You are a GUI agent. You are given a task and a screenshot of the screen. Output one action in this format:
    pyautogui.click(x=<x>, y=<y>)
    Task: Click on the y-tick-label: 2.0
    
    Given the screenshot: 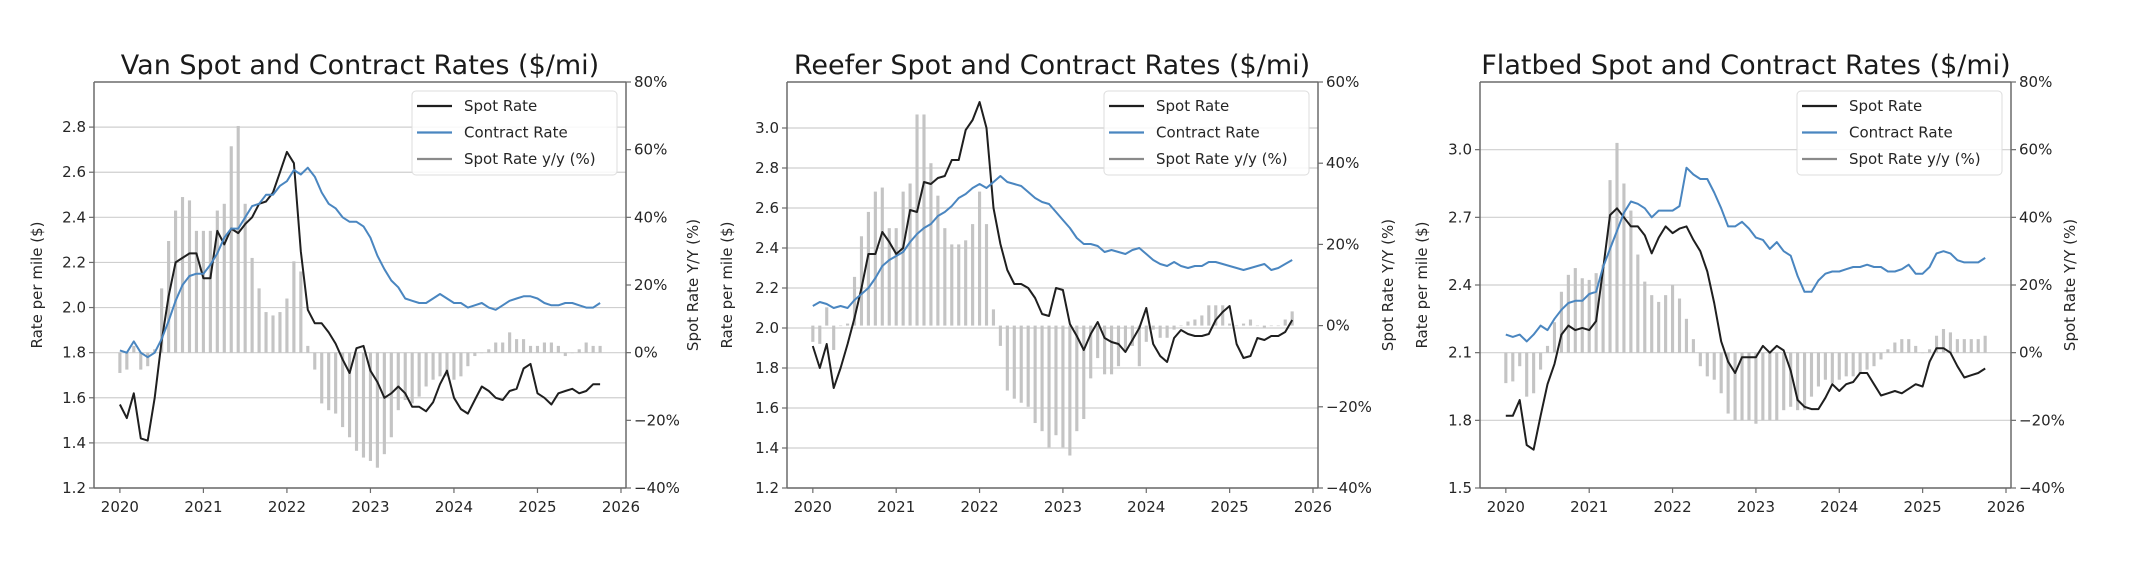 What is the action you would take?
    pyautogui.click(x=74, y=308)
    